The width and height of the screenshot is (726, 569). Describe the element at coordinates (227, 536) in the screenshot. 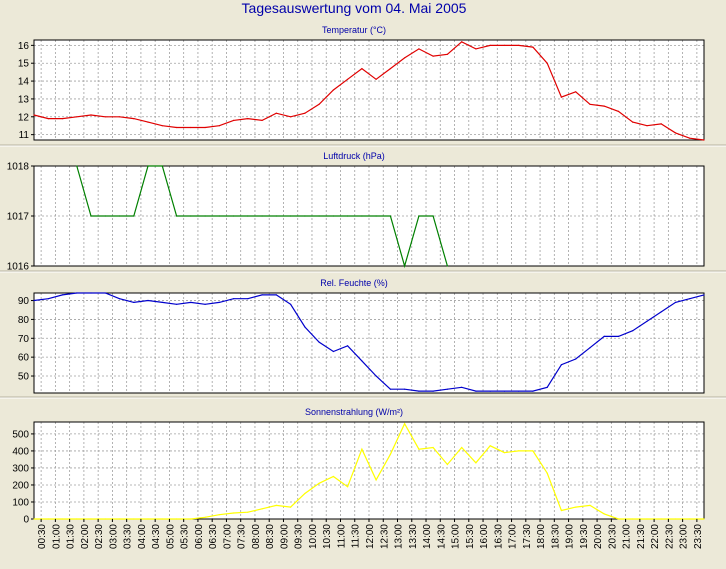

I see `x-tick-label: 07:00` at that location.